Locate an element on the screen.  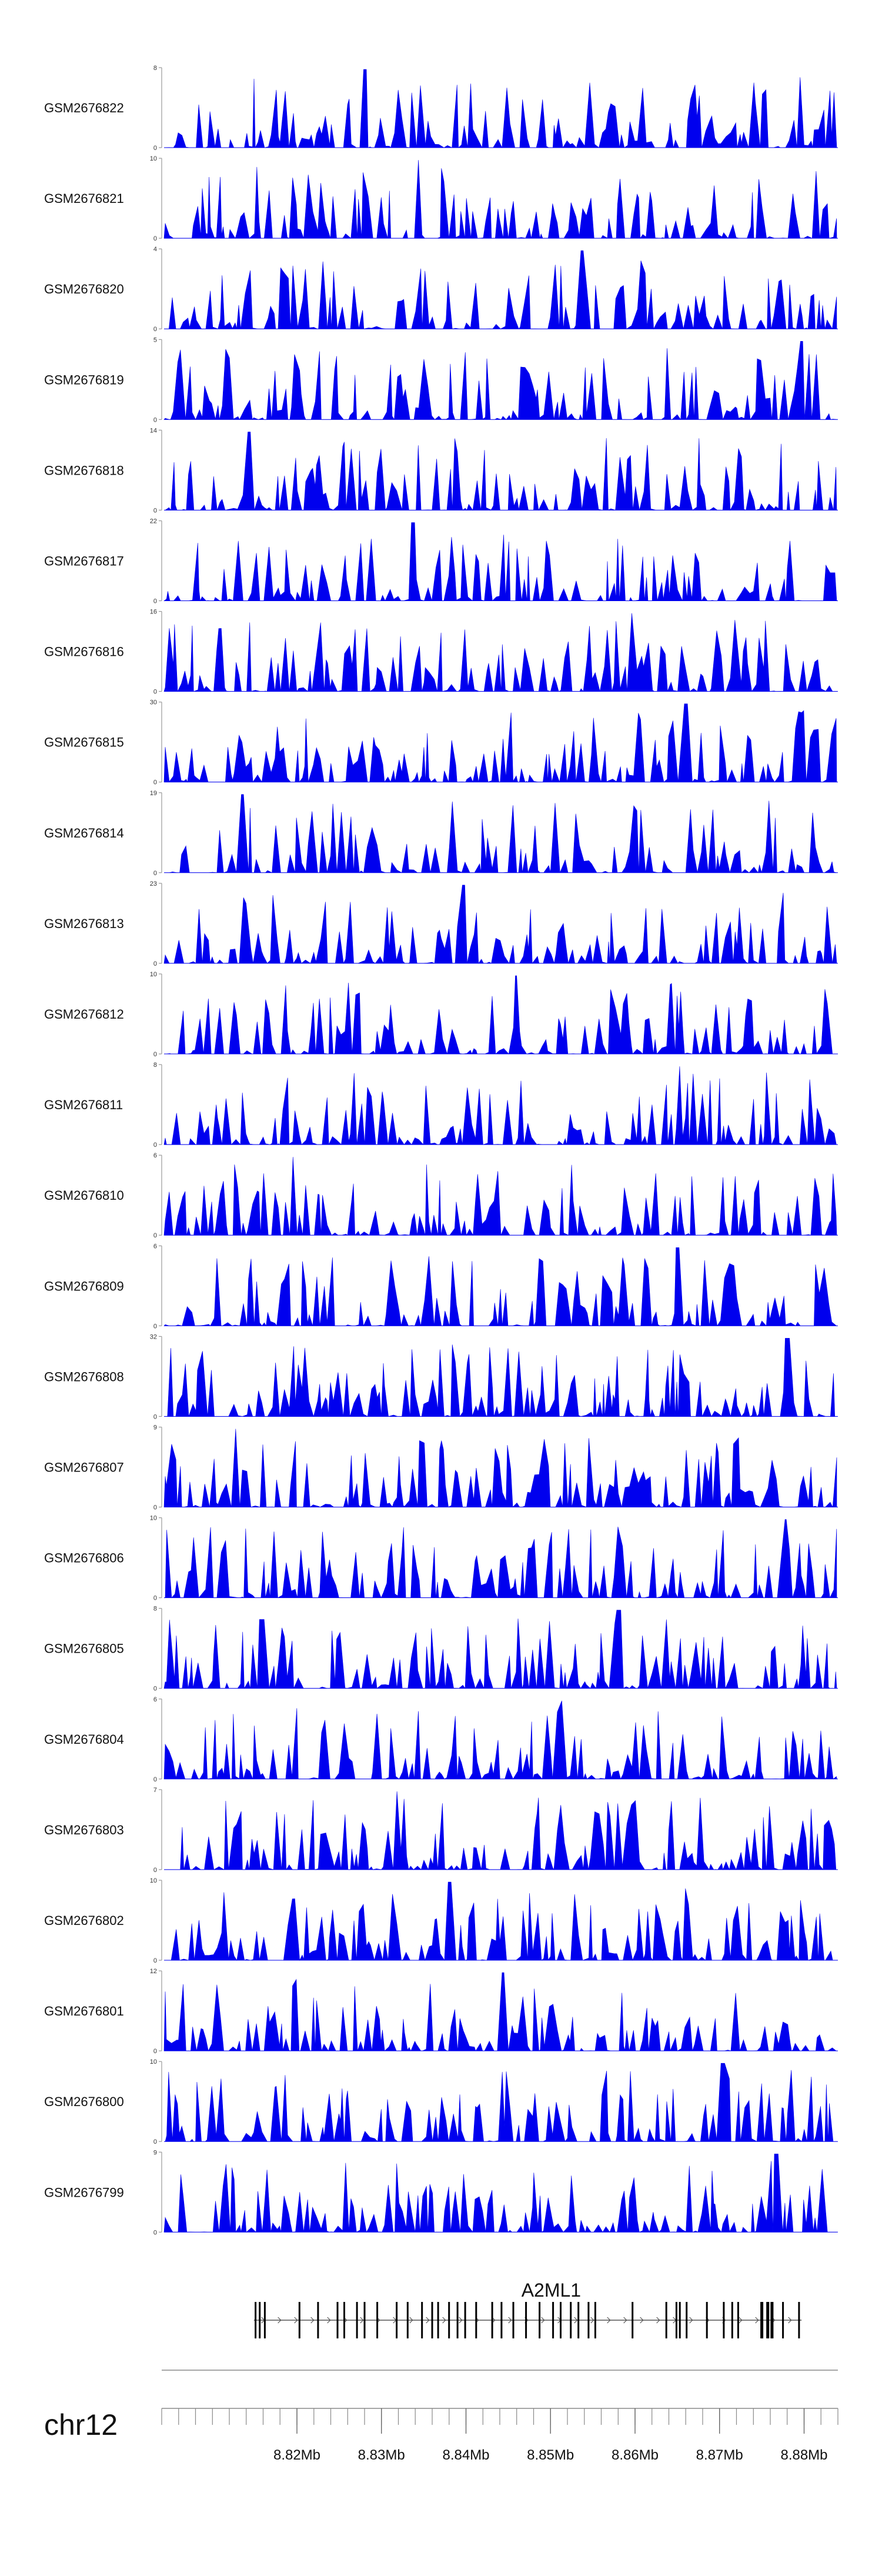
track-GSM2676813: GSM2676813 23 0 is located at coordinates (441, 923).